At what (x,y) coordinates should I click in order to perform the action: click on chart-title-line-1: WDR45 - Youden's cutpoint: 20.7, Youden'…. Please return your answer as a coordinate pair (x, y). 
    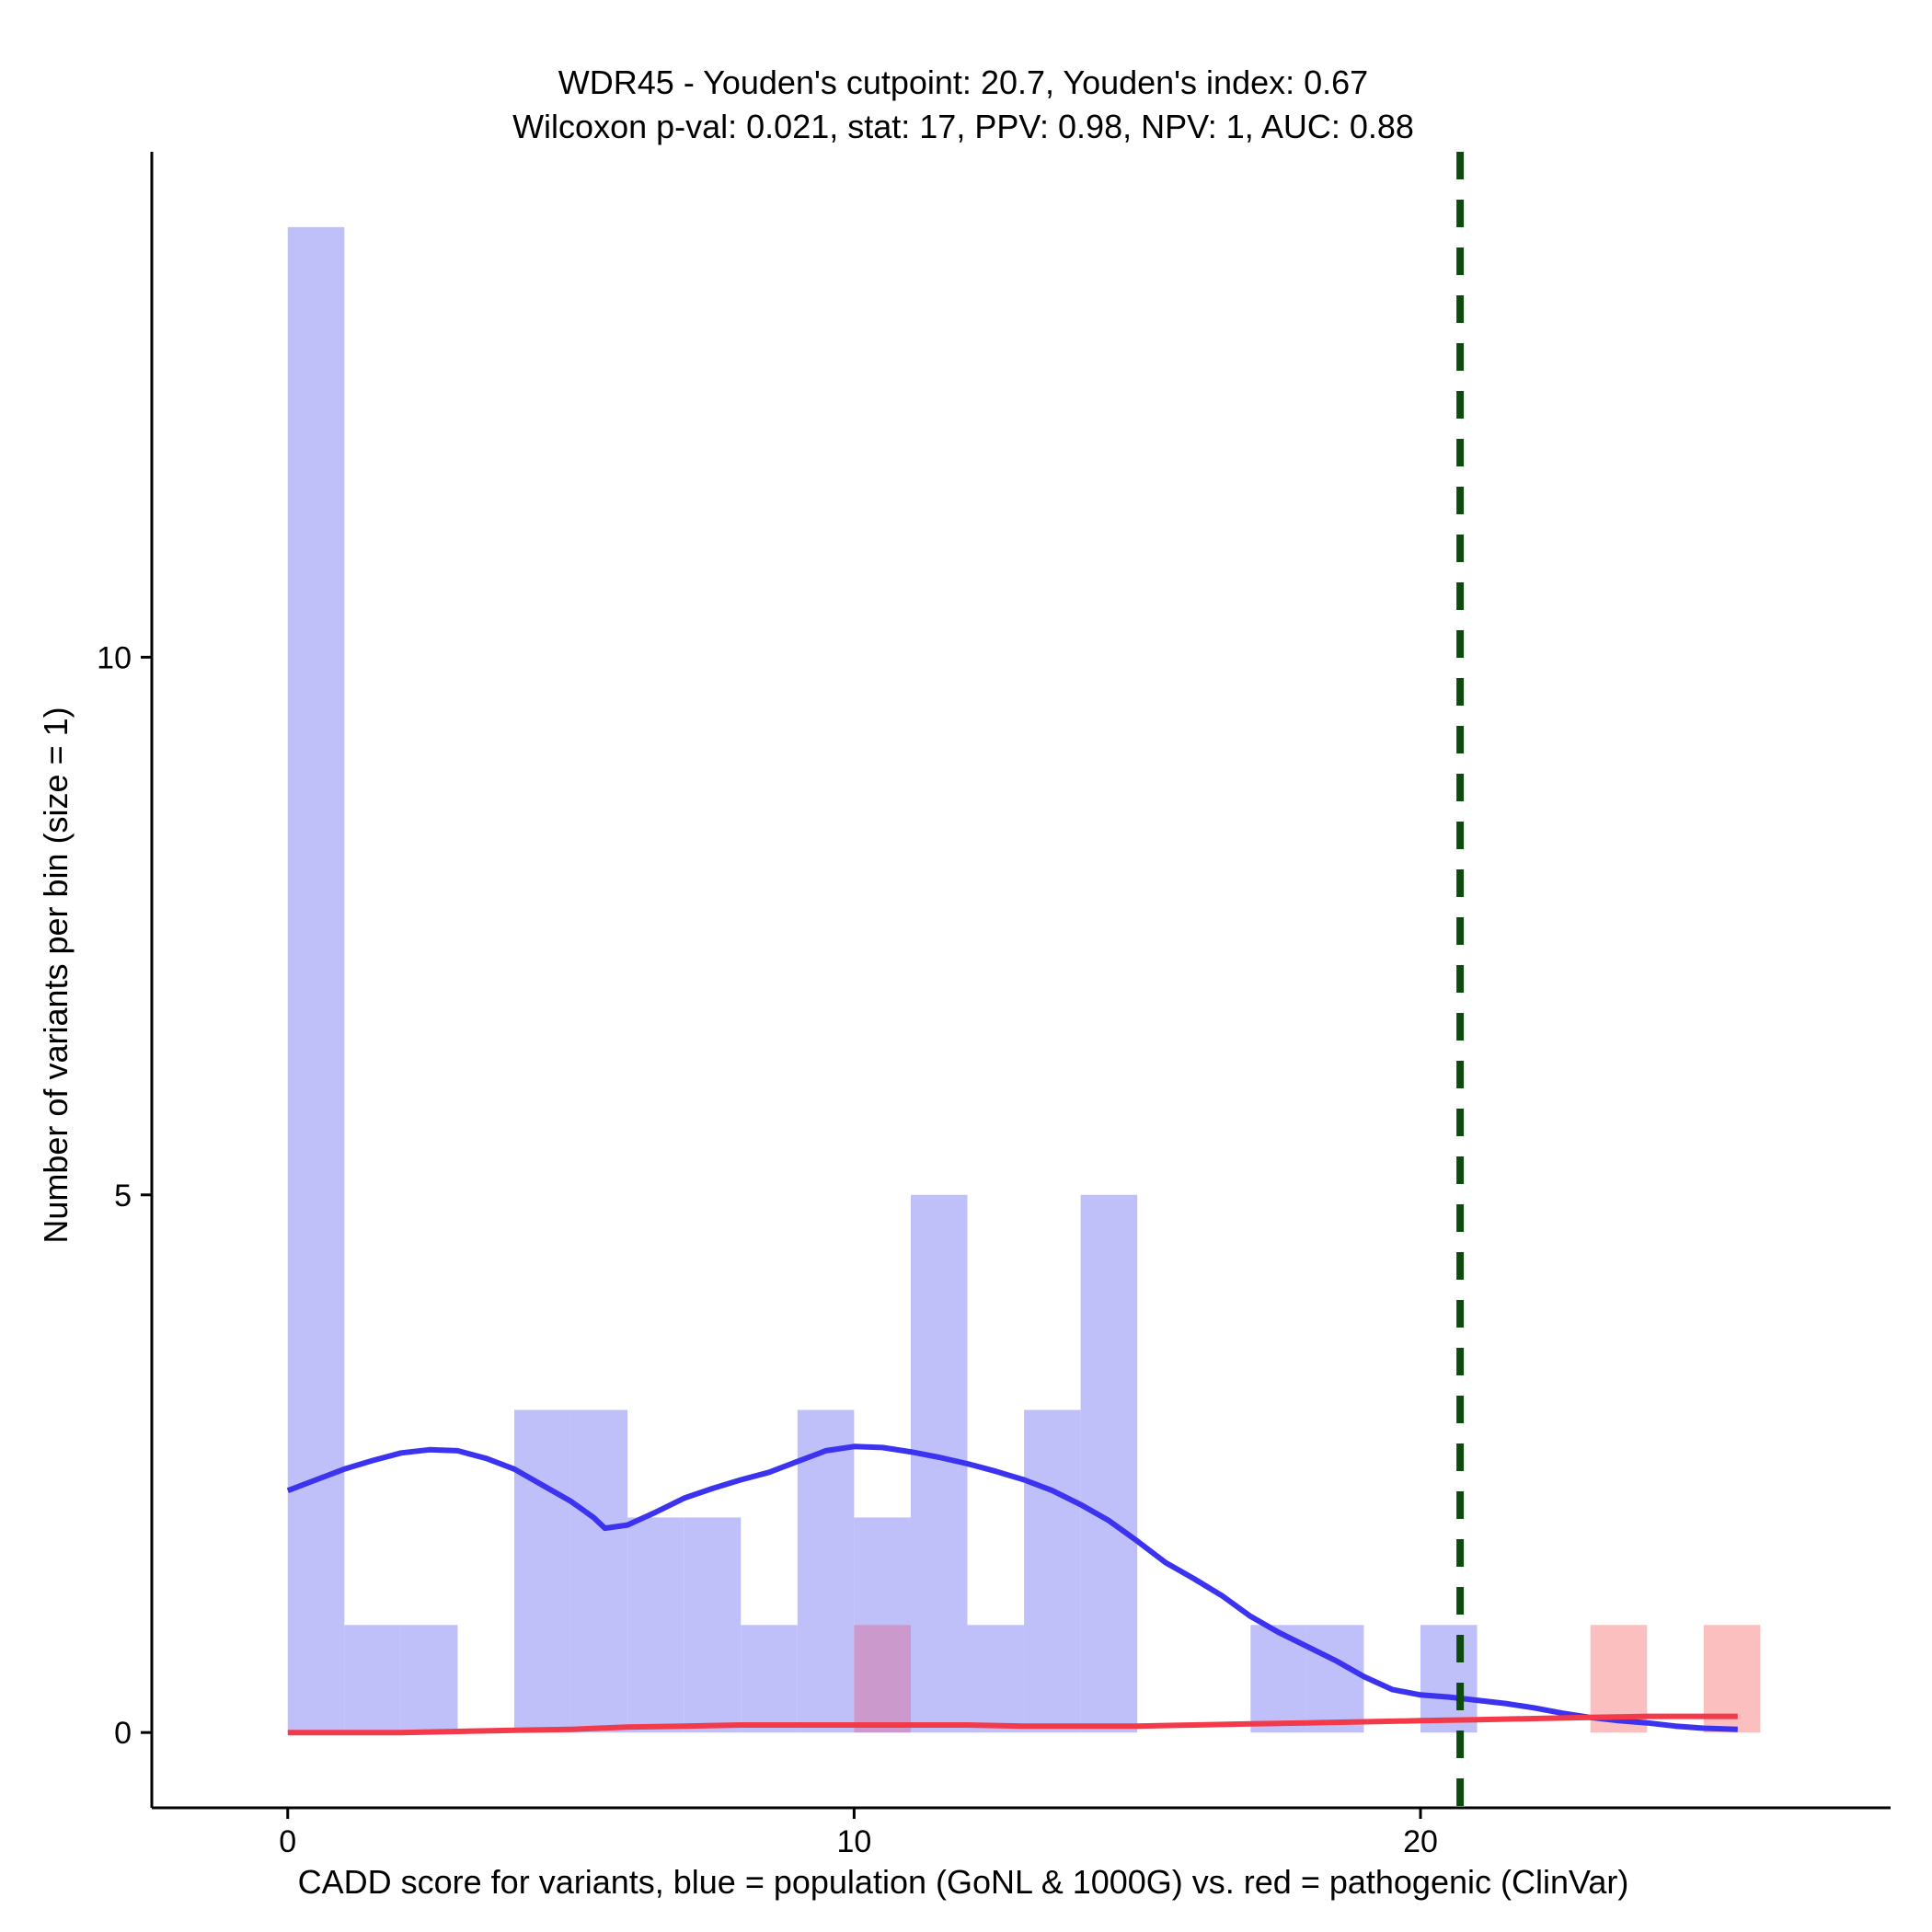
    Looking at the image, I should click on (963, 82).